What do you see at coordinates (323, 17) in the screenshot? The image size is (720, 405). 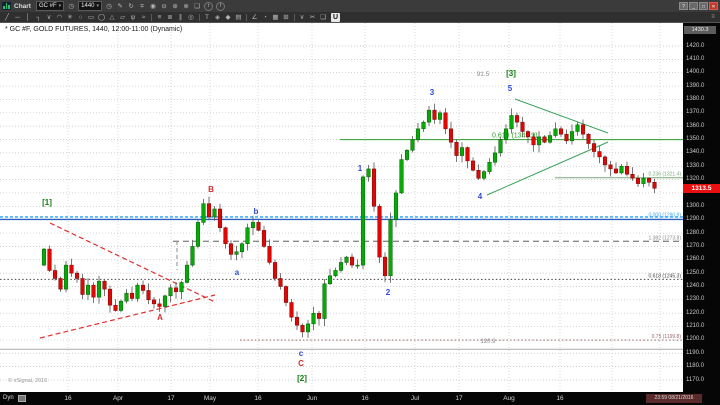 I see `comment-icon: ❏` at bounding box center [323, 17].